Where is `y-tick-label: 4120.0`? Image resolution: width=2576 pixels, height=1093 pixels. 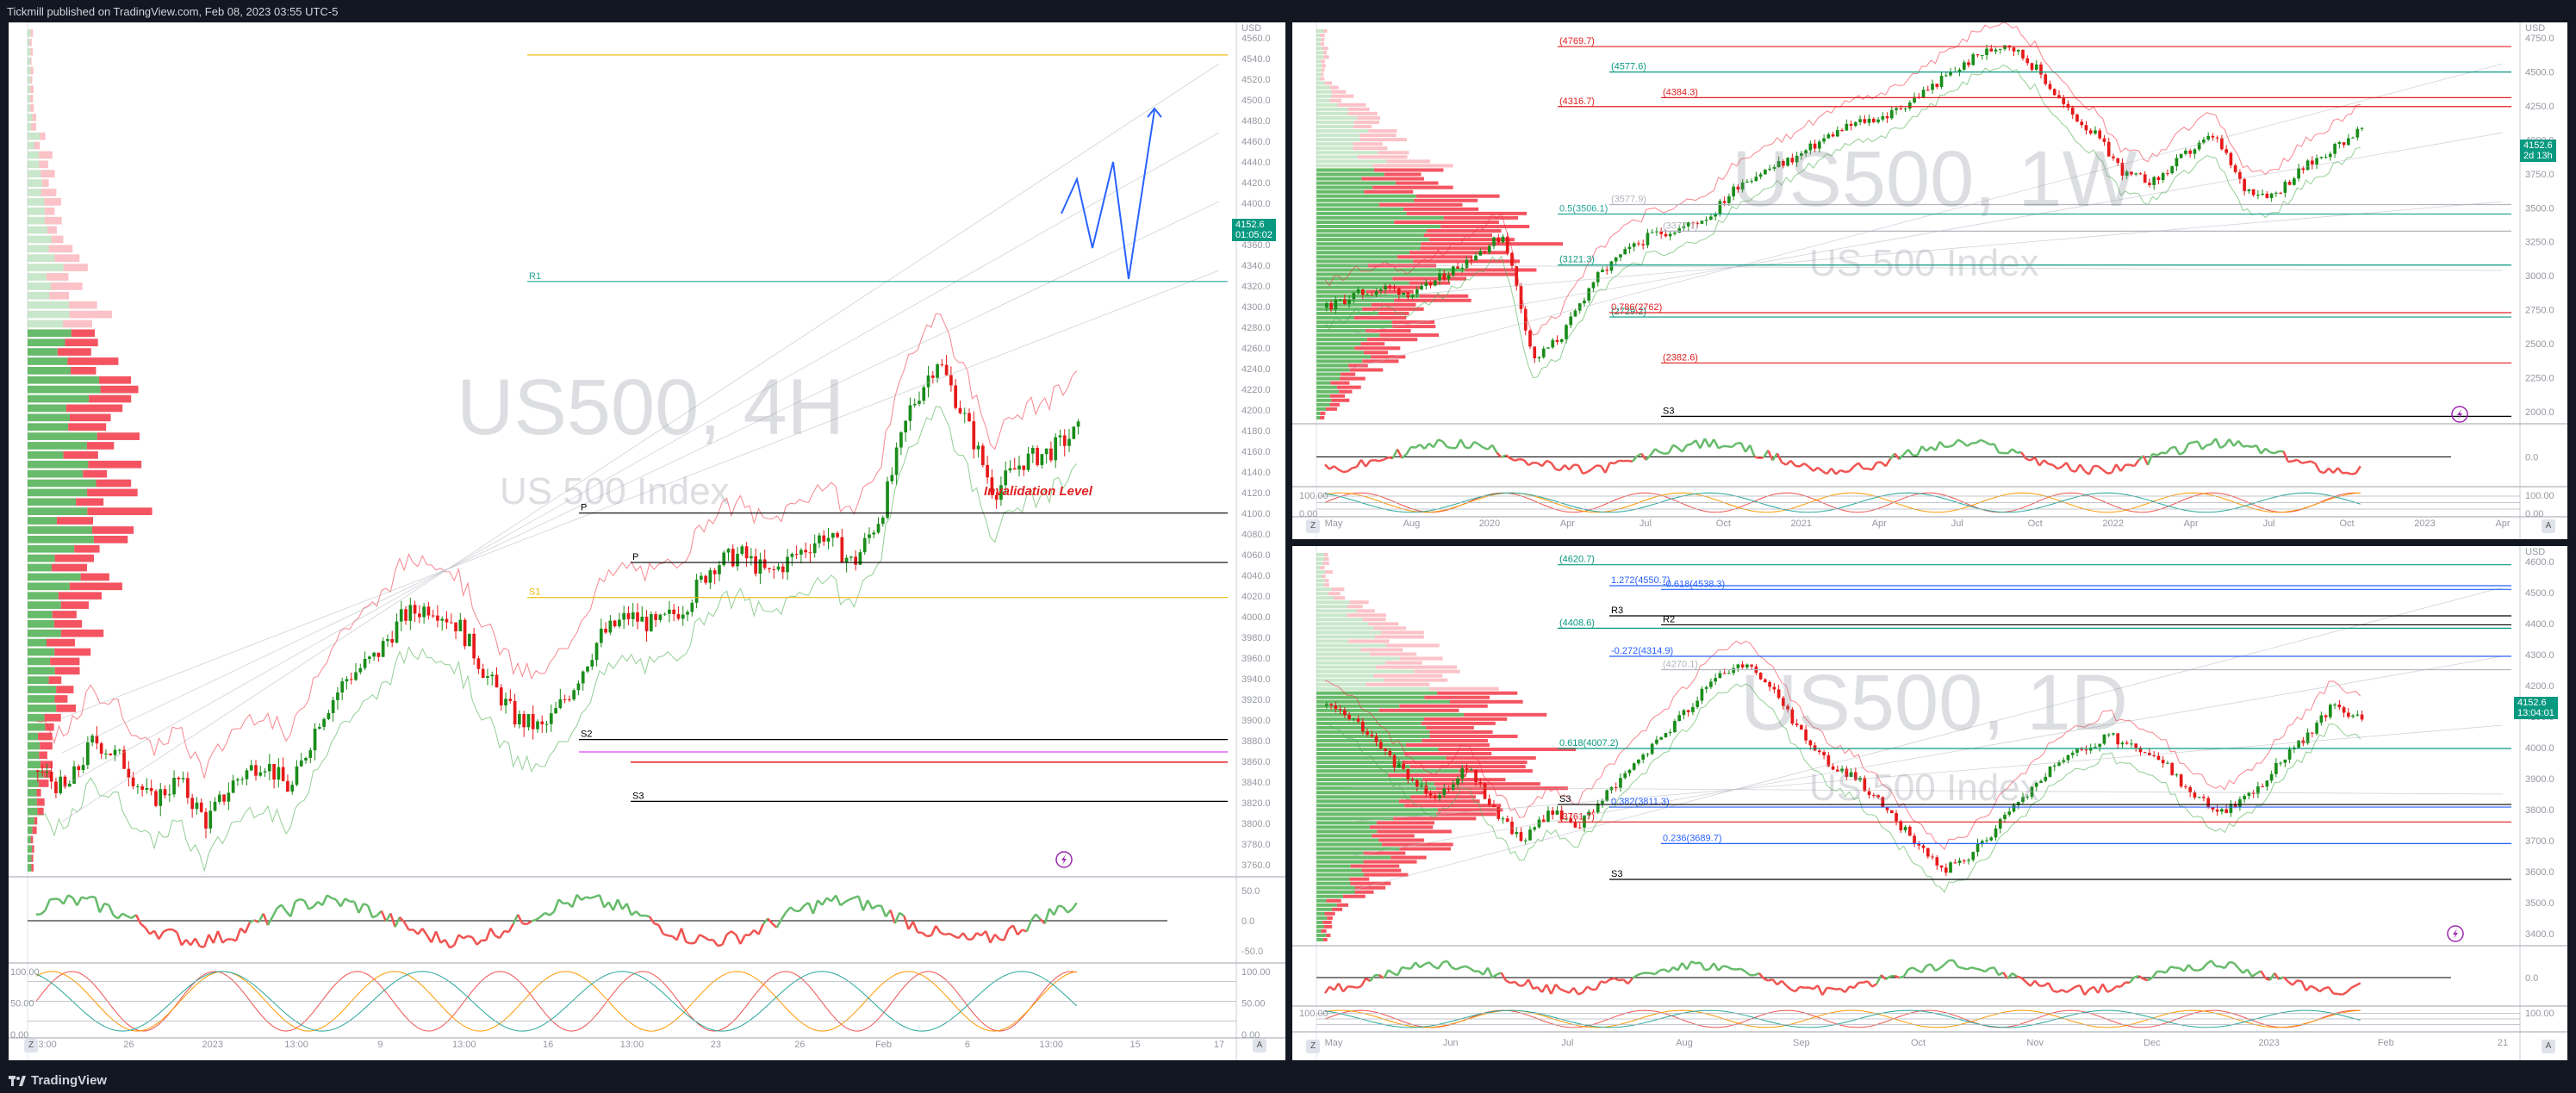
y-tick-label: 4120.0 is located at coordinates (1256, 493).